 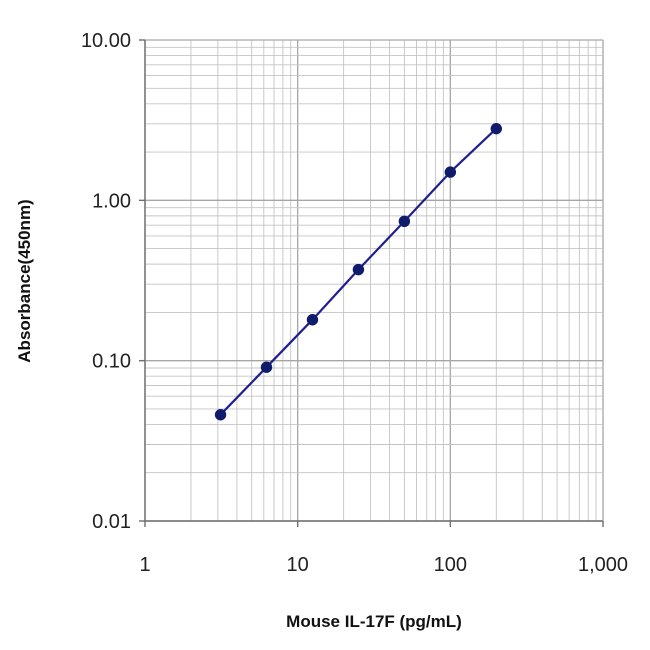 I want to click on x-tick-label: 100, so click(x=450, y=565).